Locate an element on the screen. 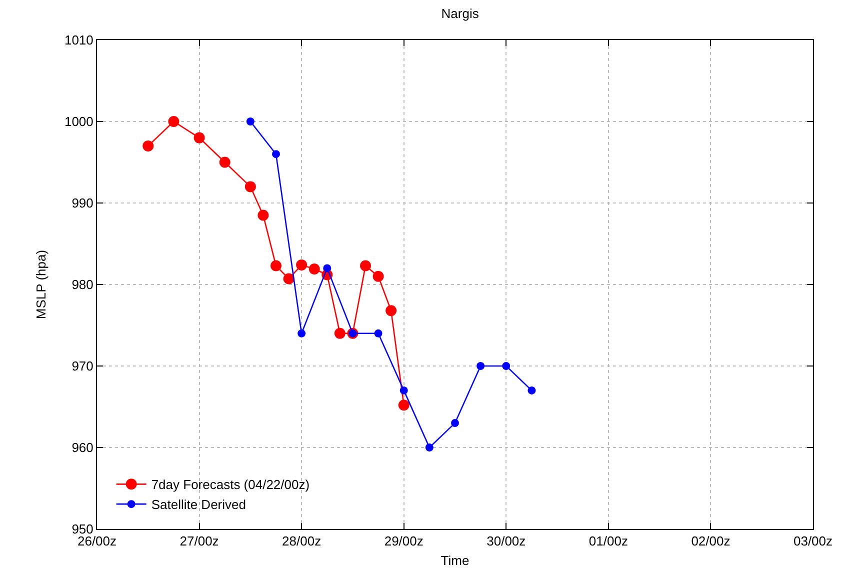 This screenshot has height=579, width=852. x-tick-label: 27/00z is located at coordinates (199, 541).